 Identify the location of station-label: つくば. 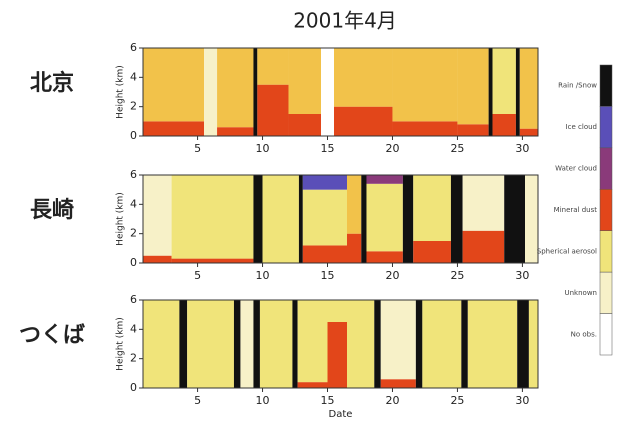
(52, 335).